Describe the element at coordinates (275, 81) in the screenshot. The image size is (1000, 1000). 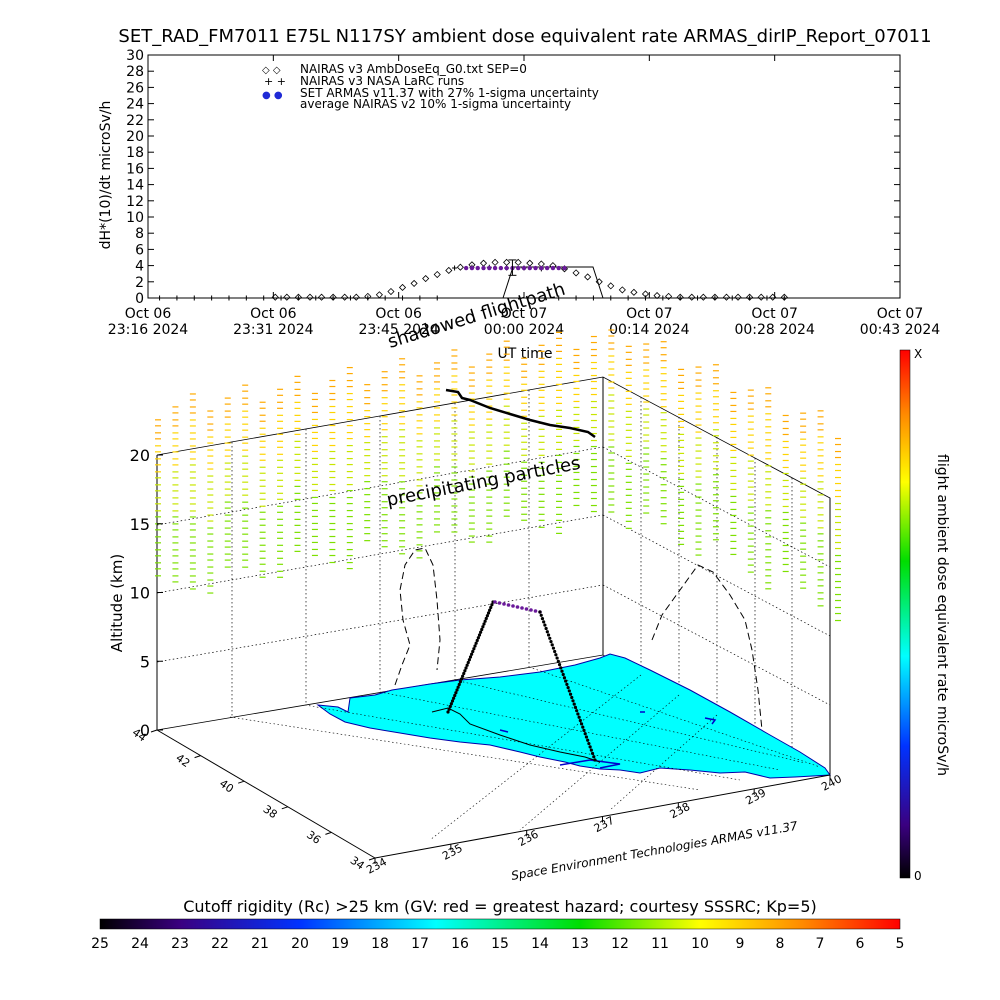
I see `legend-symbol-nasa-larc: + +` at that location.